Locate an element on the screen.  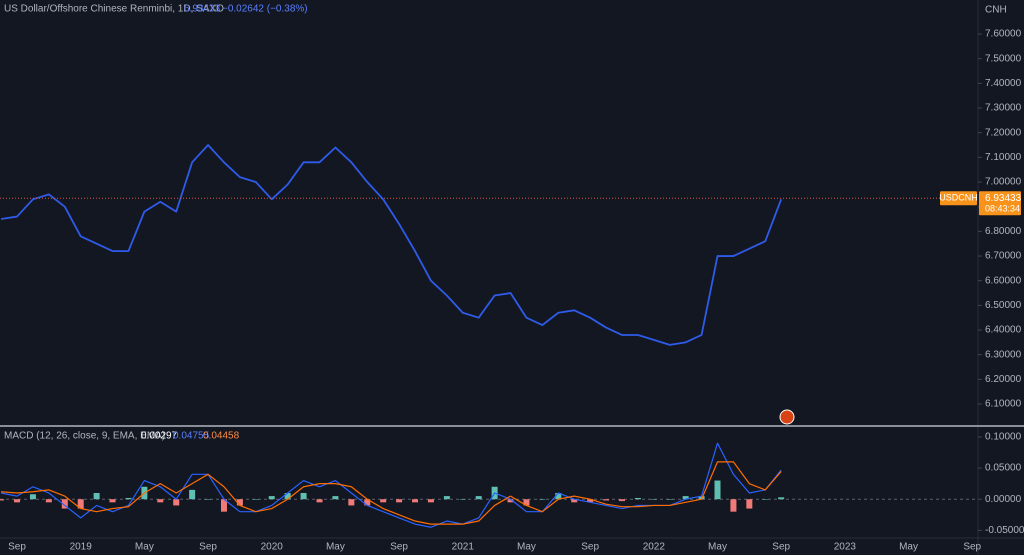
y-tick-label: 6.60000 is located at coordinates (1003, 280).